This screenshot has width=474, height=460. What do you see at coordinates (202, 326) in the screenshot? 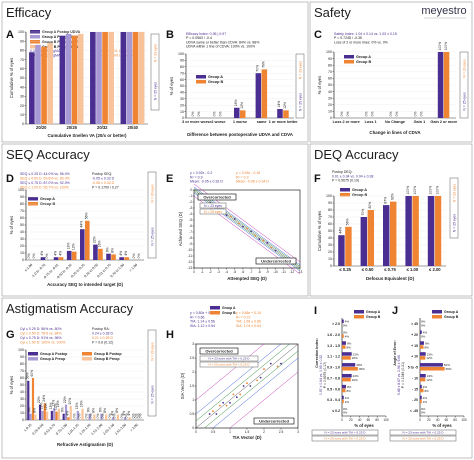
I see `panel-h-stat-a: SIA: 1.12 ± 0.54` at bounding box center [202, 326].